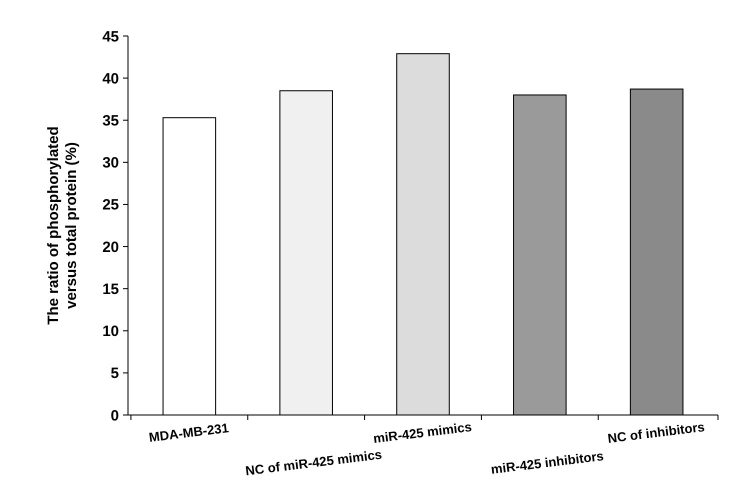  Describe the element at coordinates (110, 37) in the screenshot. I see `y-tick-label: 45` at that location.